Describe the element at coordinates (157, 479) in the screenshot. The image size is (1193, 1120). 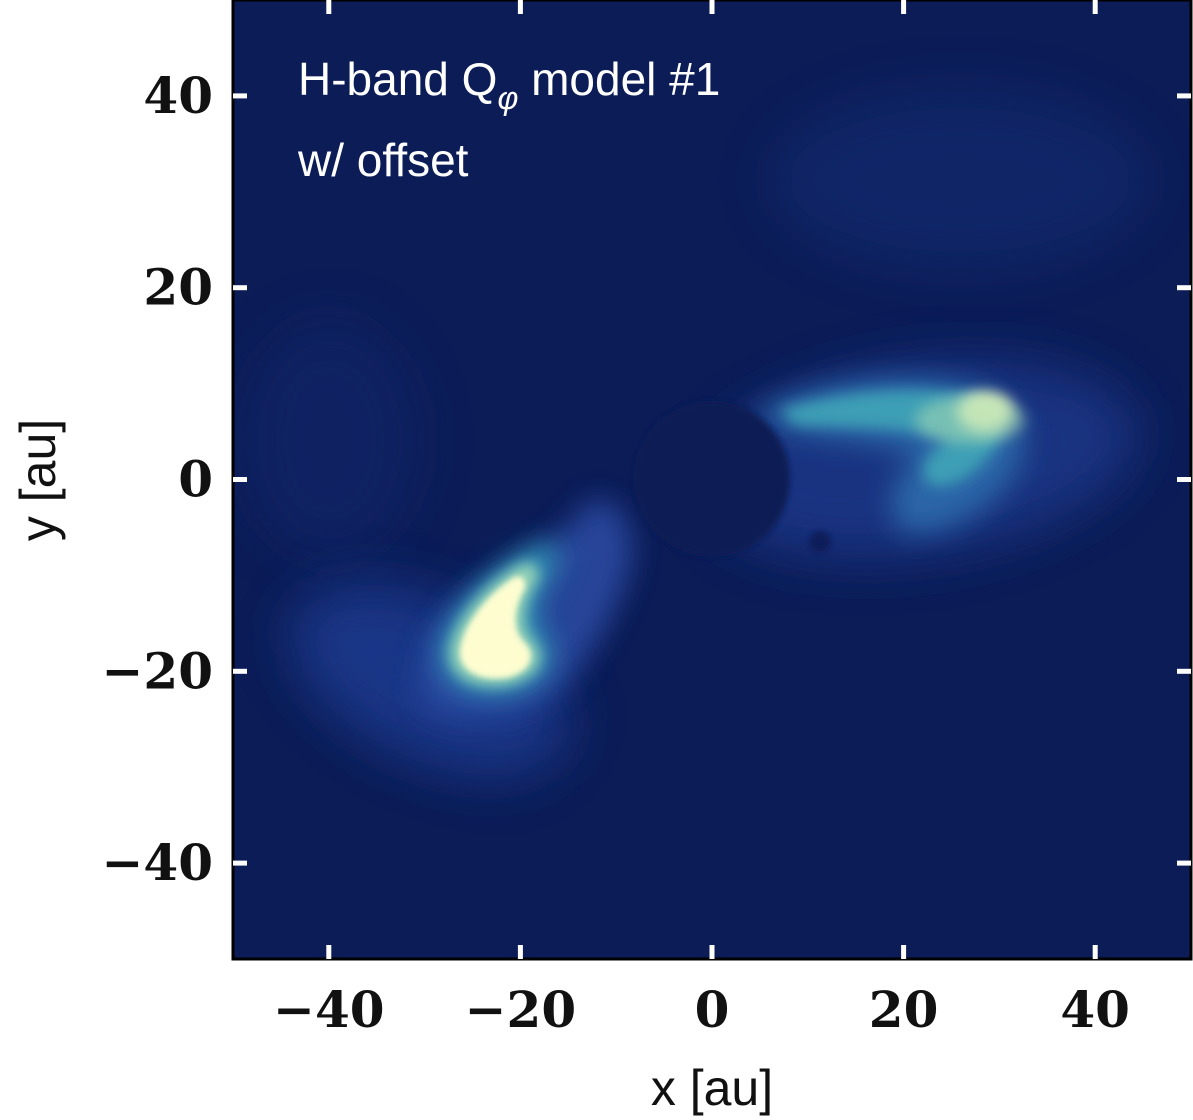
I see `y-tick-labels: 40 20 0 −20 −40` at that location.